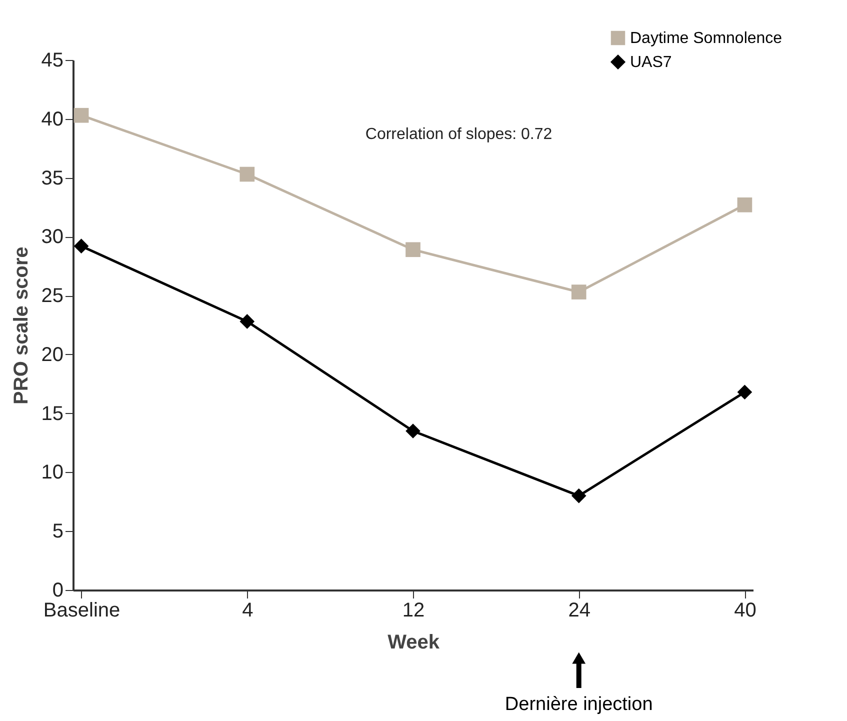  What do you see at coordinates (52, 413) in the screenshot?
I see `y-tick-label: 15` at bounding box center [52, 413].